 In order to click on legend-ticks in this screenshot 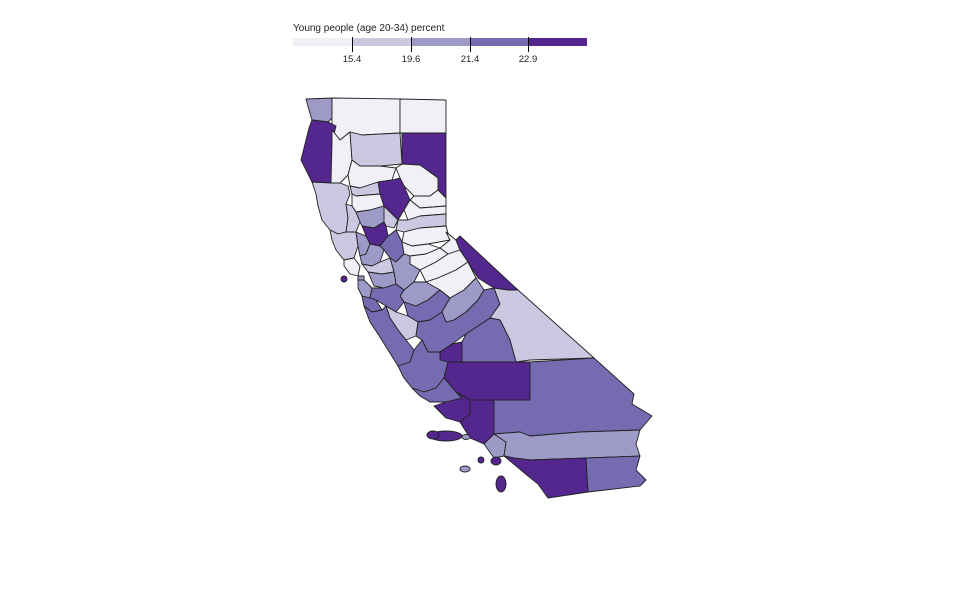, I will do `click(440, 44)`.